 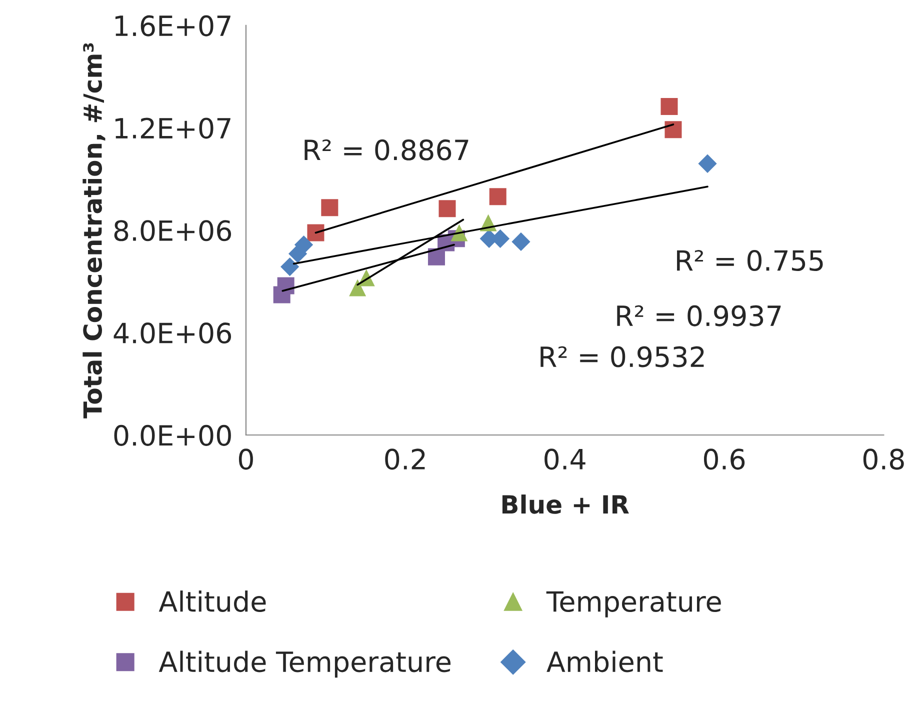 I want to click on x-tick-label: 0.6, so click(x=724, y=459).